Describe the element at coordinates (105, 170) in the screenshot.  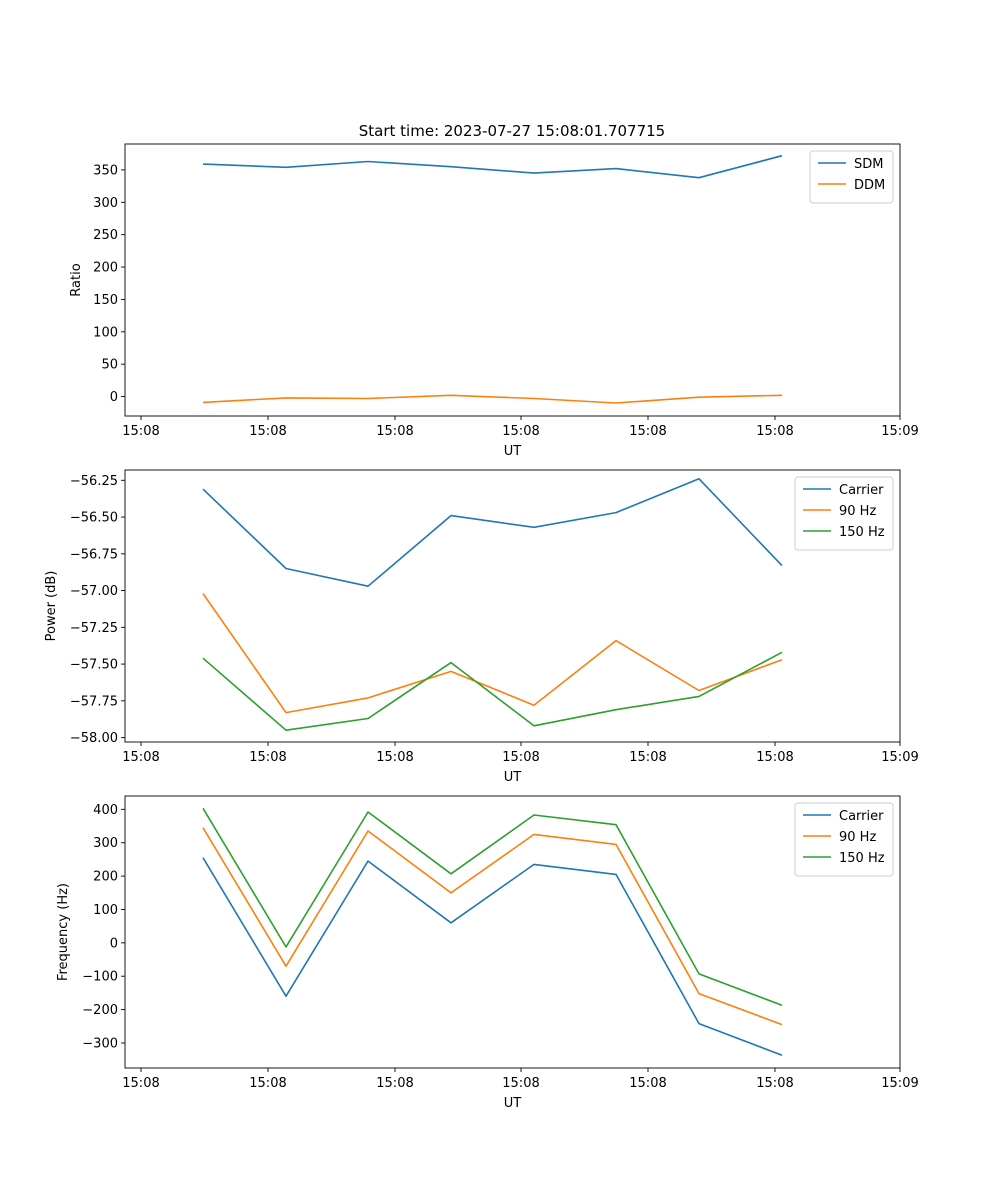
I see `y-tick-label: 350` at that location.